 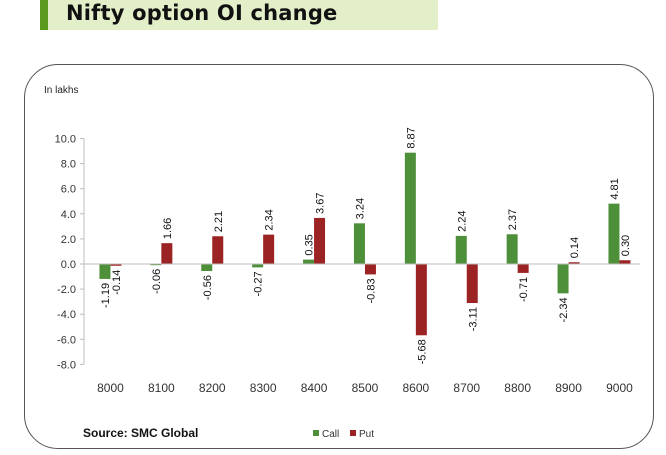 What do you see at coordinates (66, 365) in the screenshot?
I see `y-tick-label: -8.0` at bounding box center [66, 365].